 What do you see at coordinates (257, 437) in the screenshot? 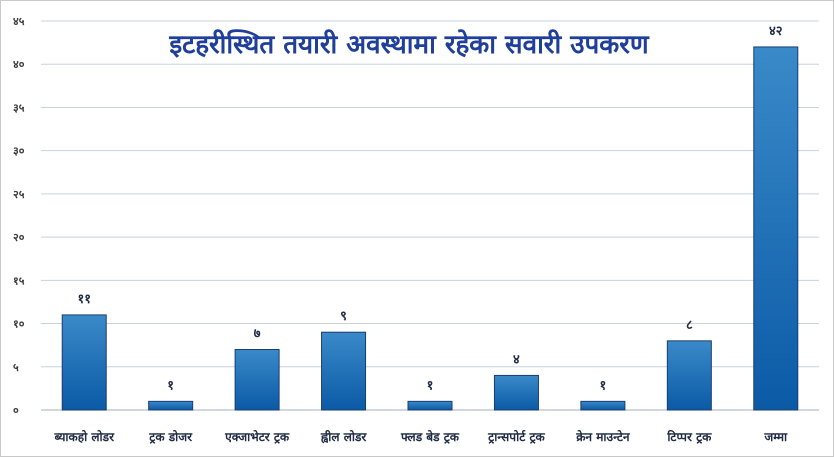
I see `category-label: एक्जाभेटर ट्रक` at bounding box center [257, 437].